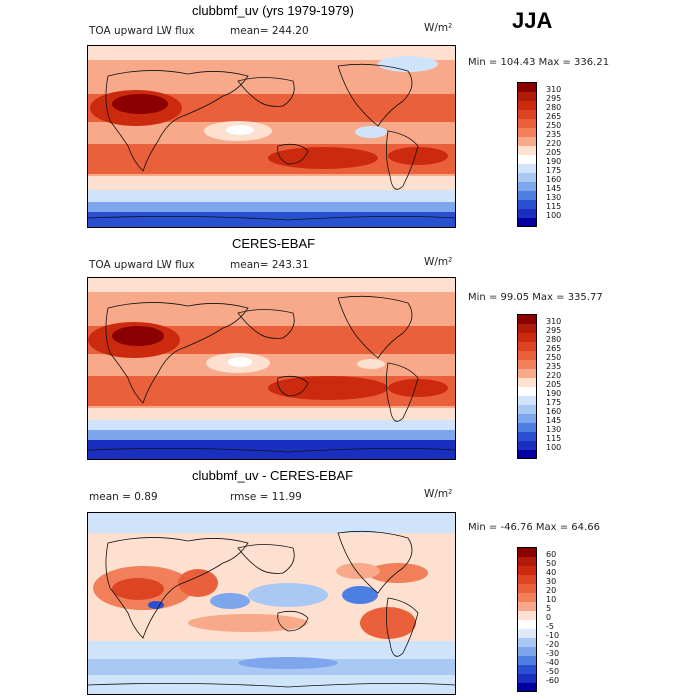 The image size is (700, 700). I want to click on panel2-field-label: TOA upward LW flux, so click(142, 265).